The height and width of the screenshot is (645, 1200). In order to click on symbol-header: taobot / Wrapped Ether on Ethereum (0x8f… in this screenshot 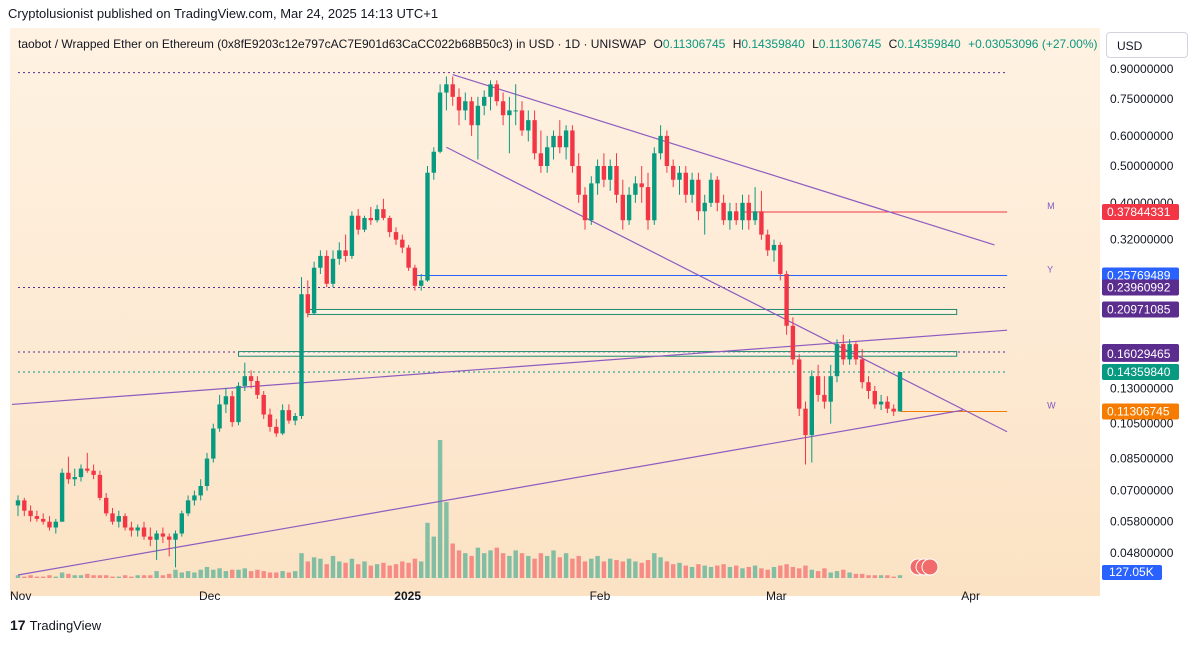, I will do `click(566, 44)`.